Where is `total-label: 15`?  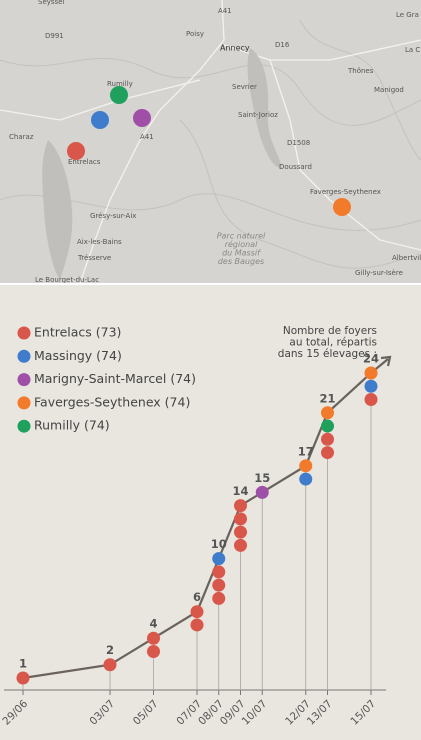 total-label: 15 is located at coordinates (262, 478).